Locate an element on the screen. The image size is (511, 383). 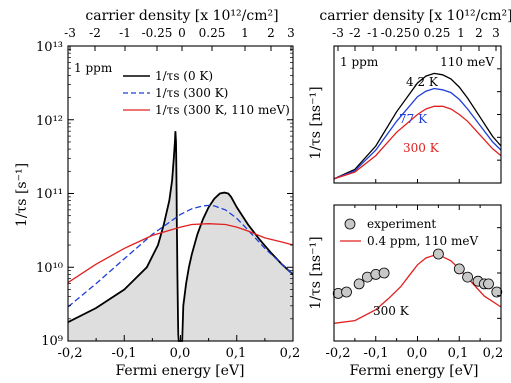
legend-label-0.4ppm: 0.4 ppm, 110 meV is located at coordinates (422, 241).